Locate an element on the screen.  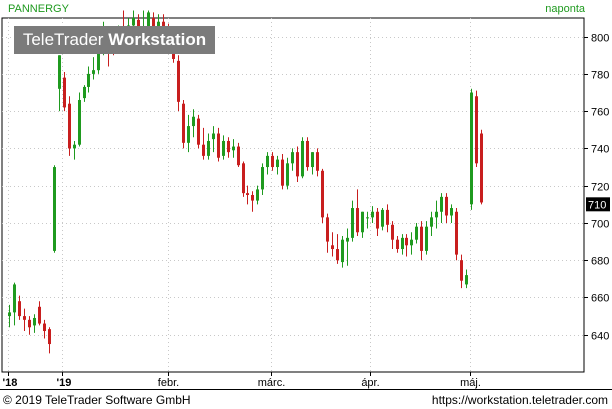
y-tick-label: 640 is located at coordinates (600, 337).